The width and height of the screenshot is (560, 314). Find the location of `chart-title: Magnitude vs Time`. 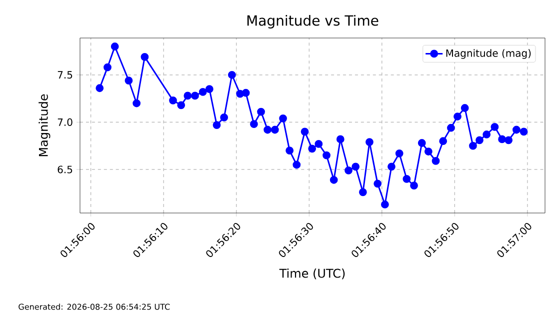

chart-title: Magnitude vs Time is located at coordinates (312, 21).